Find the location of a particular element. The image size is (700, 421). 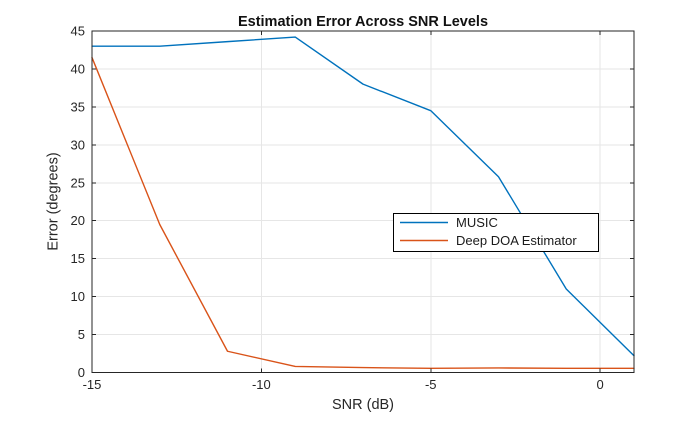

y-tick-labels: 0 5 10 15 20 25 30 35 40 45 is located at coordinates (78, 202).